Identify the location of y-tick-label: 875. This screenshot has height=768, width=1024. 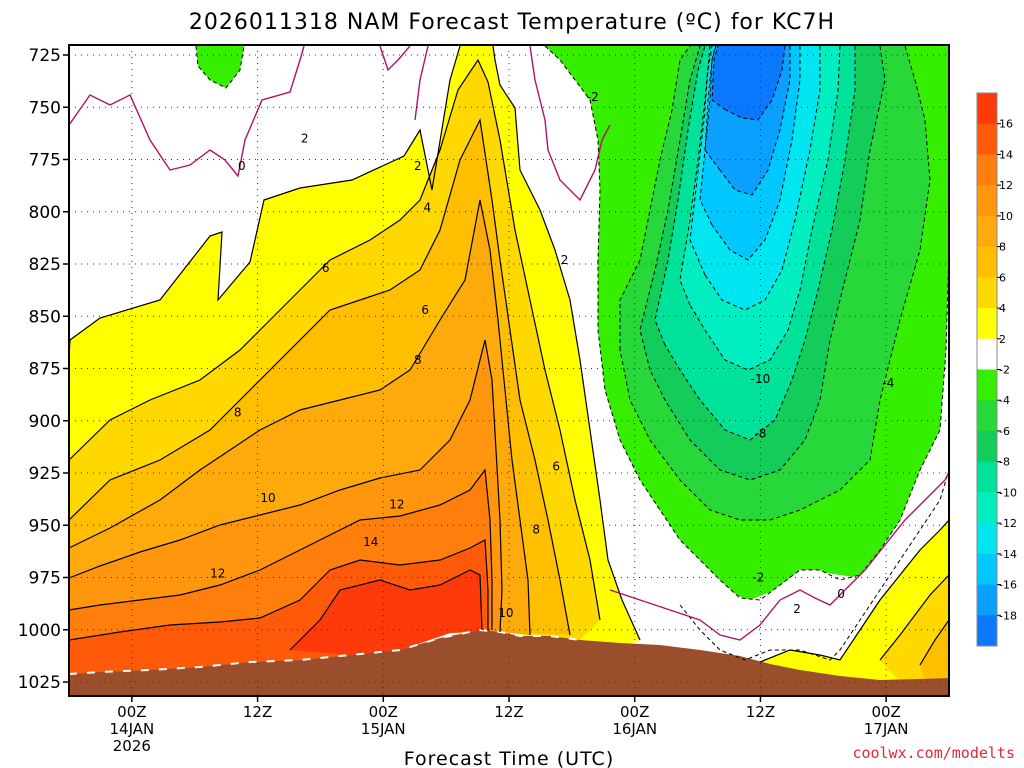
(45, 370).